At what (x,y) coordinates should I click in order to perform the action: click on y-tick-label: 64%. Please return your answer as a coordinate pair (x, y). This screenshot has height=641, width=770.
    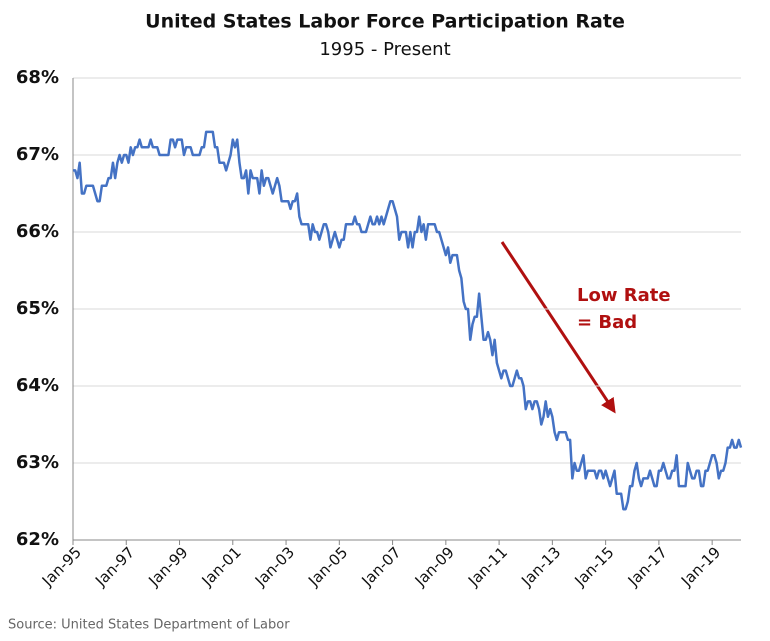
    Looking at the image, I should click on (37, 385).